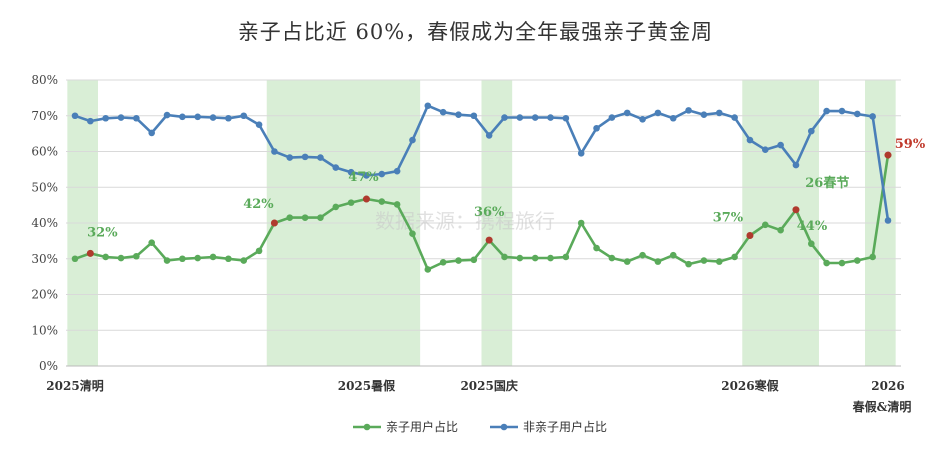  What do you see at coordinates (565, 426) in the screenshot?
I see `legend-label: 非亲子用户占比` at bounding box center [565, 426].